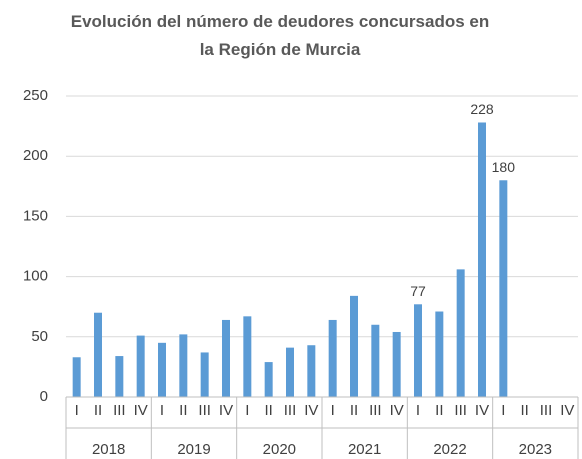  What do you see at coordinates (535, 449) in the screenshot?
I see `group-label: 2023` at bounding box center [535, 449].